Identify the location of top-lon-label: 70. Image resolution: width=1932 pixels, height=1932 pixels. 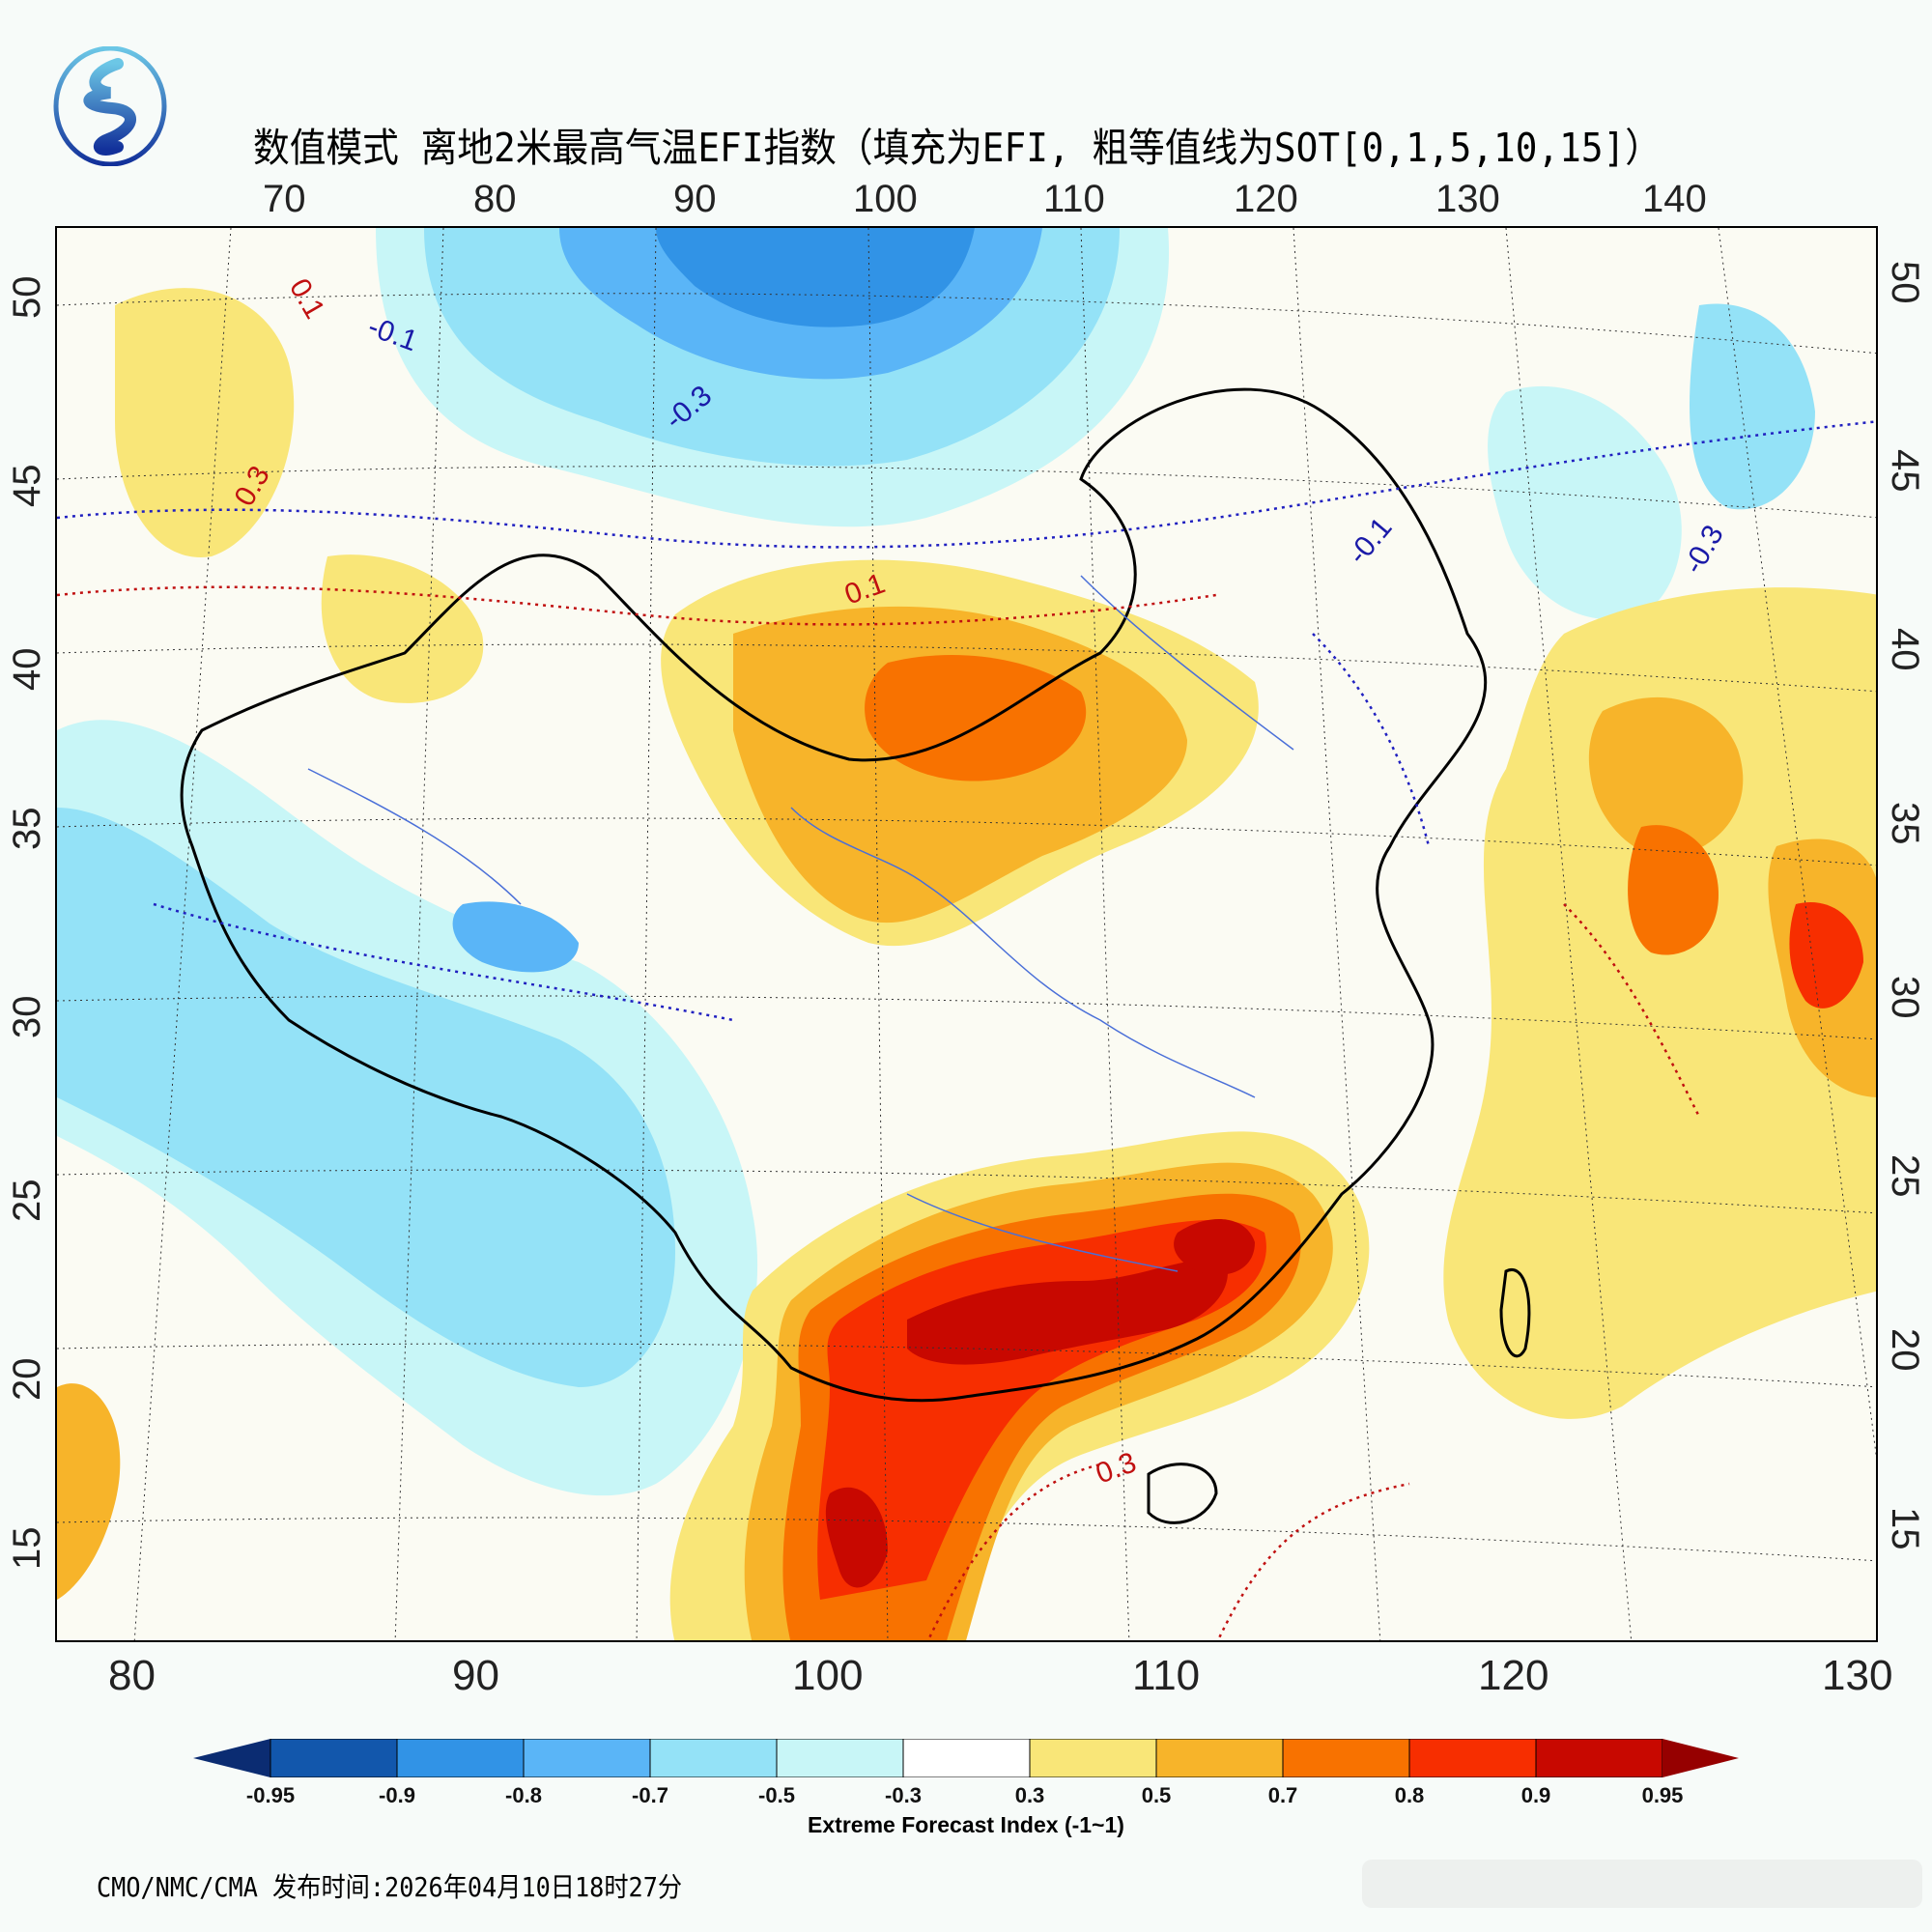
(284, 199).